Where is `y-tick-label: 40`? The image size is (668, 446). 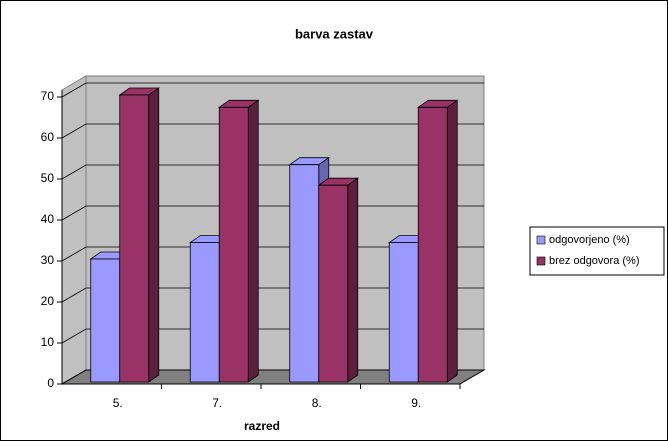
y-tick-label: 40 is located at coordinates (48, 219).